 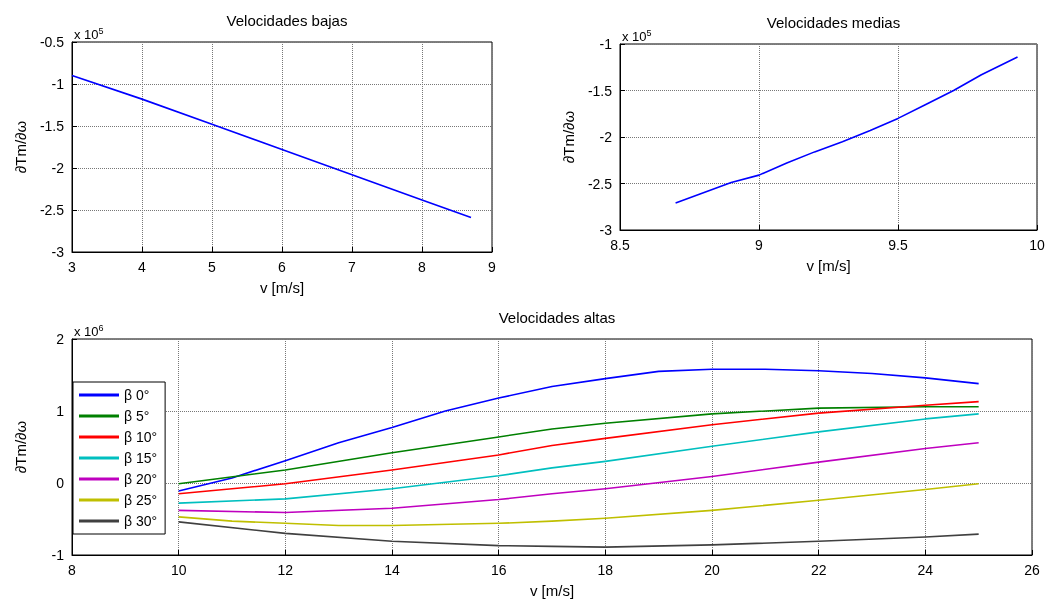 What do you see at coordinates (620, 245) in the screenshot?
I see `x-tick-label: 8.5` at bounding box center [620, 245].